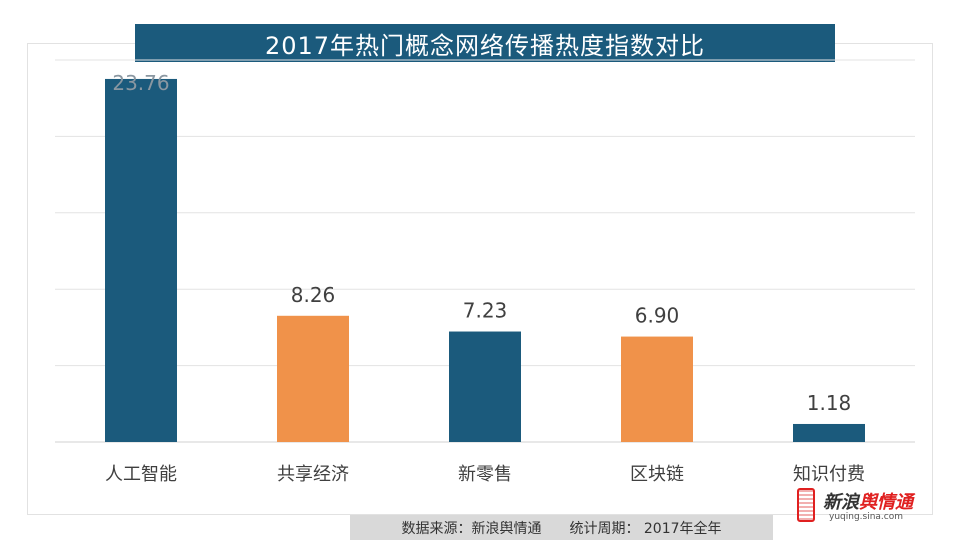 The image size is (960, 540). I want to click on chart-title: 2017年热门概念网络传播热度指数对比, so click(485, 43).